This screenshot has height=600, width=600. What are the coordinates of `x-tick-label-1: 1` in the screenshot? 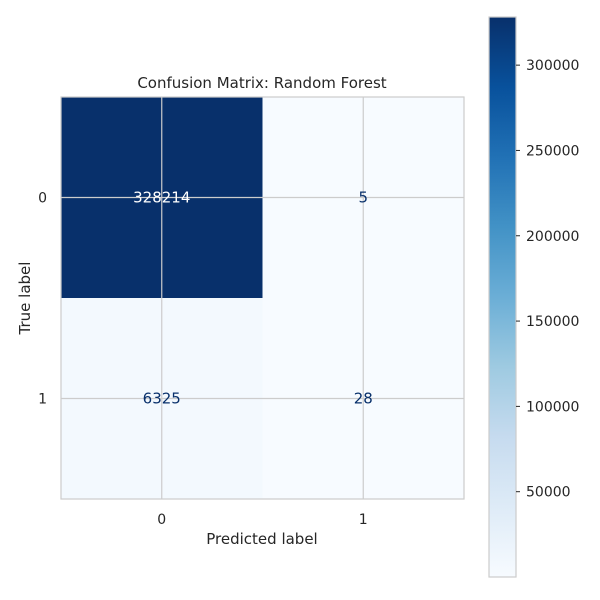 It's located at (363, 520).